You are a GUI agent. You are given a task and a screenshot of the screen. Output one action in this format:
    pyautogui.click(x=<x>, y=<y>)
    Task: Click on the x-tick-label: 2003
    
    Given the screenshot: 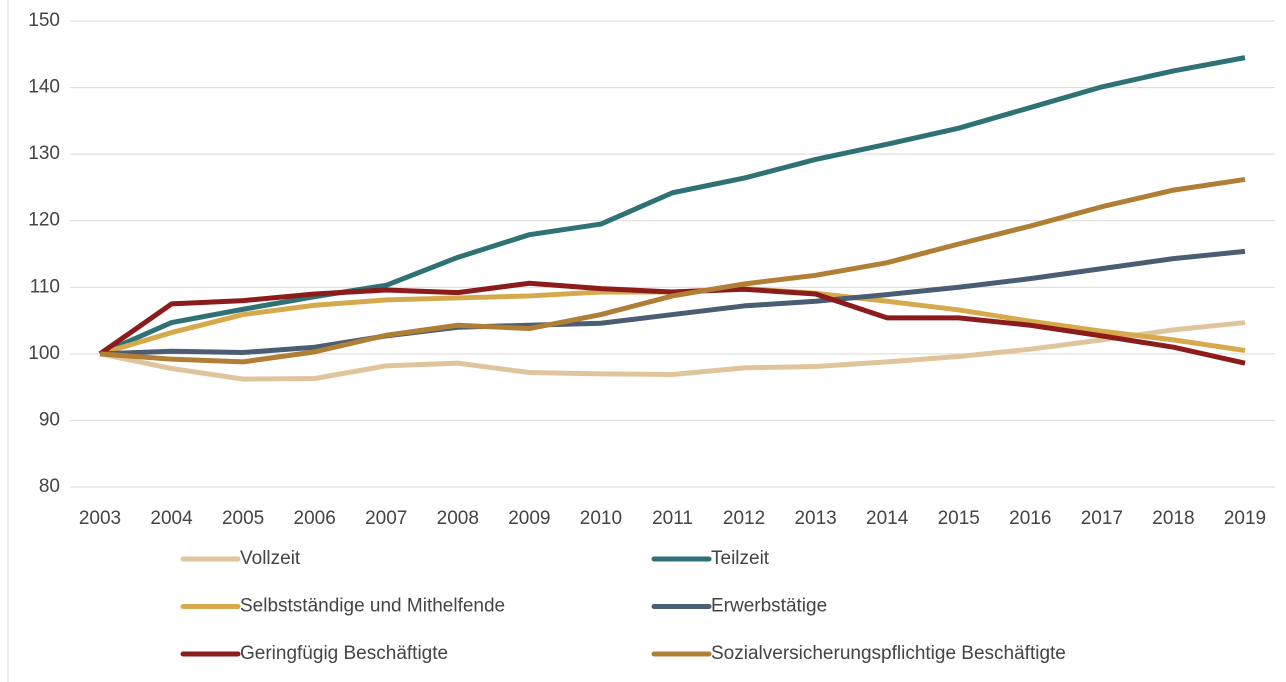 What is the action you would take?
    pyautogui.click(x=100, y=518)
    